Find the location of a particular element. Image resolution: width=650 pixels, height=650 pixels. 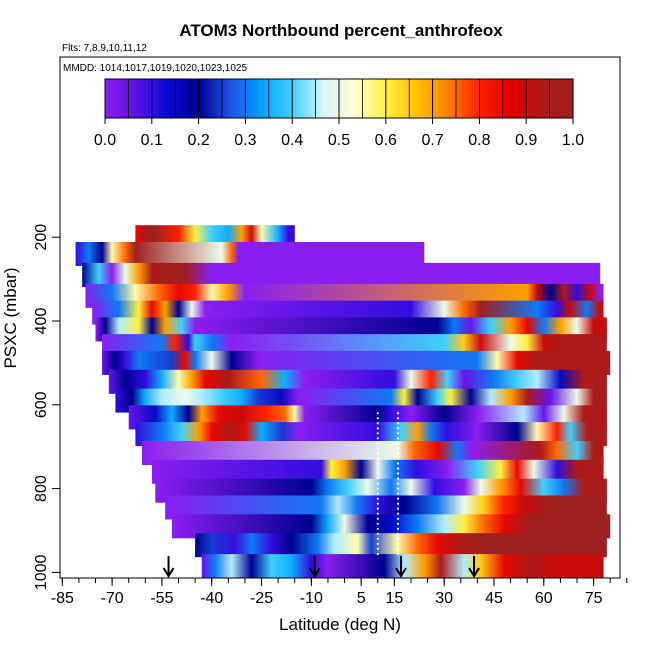

colorbar-tick-label: 0.5 is located at coordinates (339, 140).